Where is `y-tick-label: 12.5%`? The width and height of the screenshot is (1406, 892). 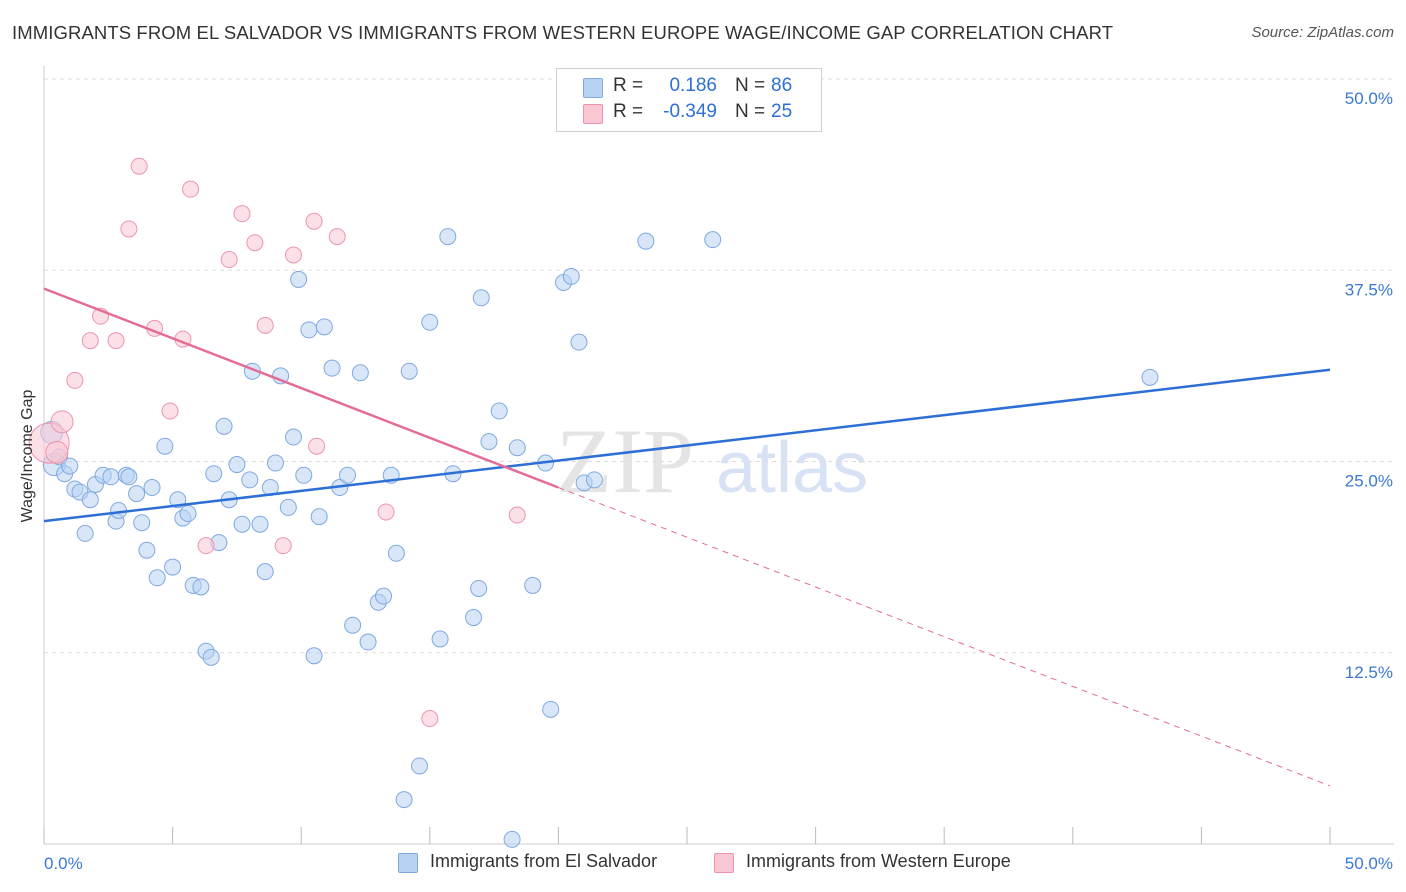 y-tick-label: 12.5% is located at coordinates (1369, 672).